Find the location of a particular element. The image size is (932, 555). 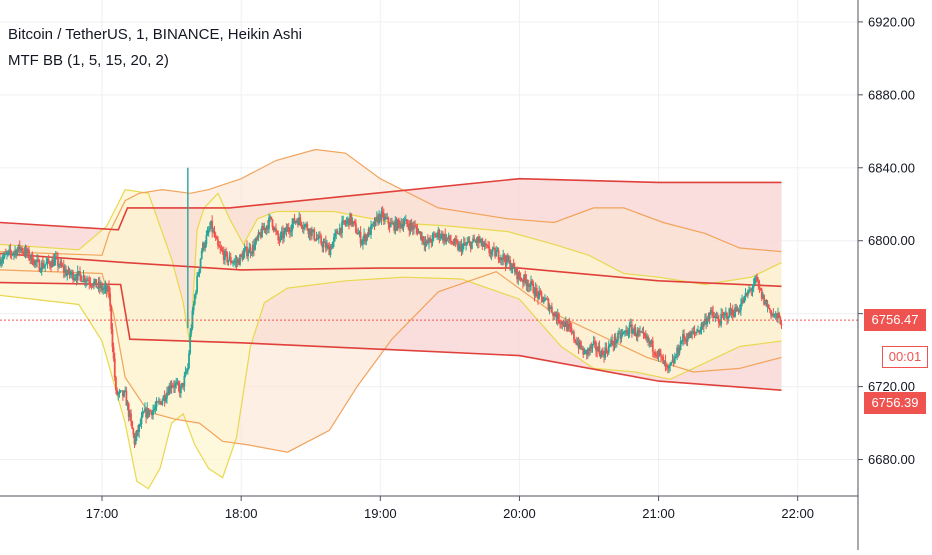

indicator-label: MTF BB (1, 5, 15, 20, 2) is located at coordinates (88, 60).